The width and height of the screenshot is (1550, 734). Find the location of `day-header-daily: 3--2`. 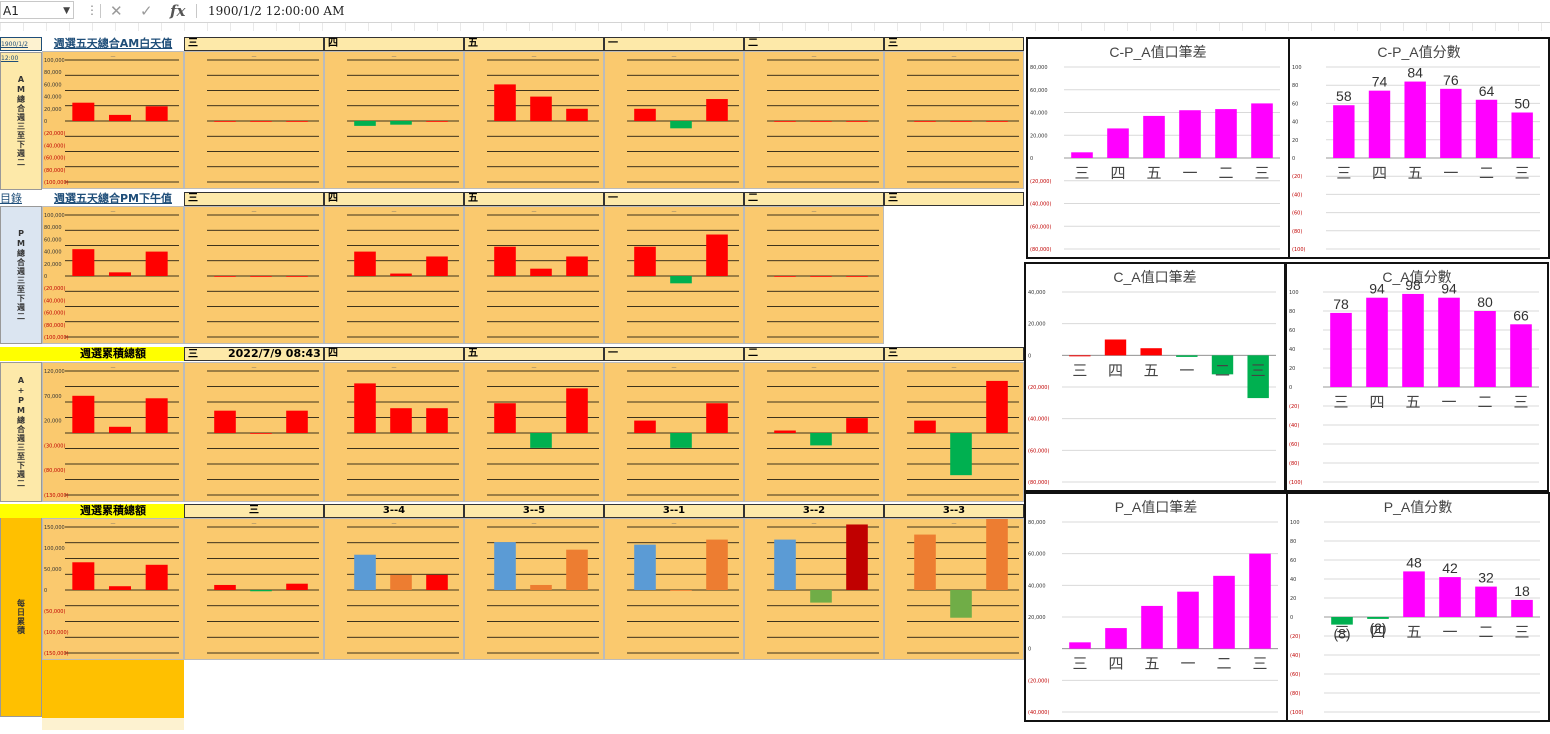

day-header-daily: 3--2 is located at coordinates (814, 511).